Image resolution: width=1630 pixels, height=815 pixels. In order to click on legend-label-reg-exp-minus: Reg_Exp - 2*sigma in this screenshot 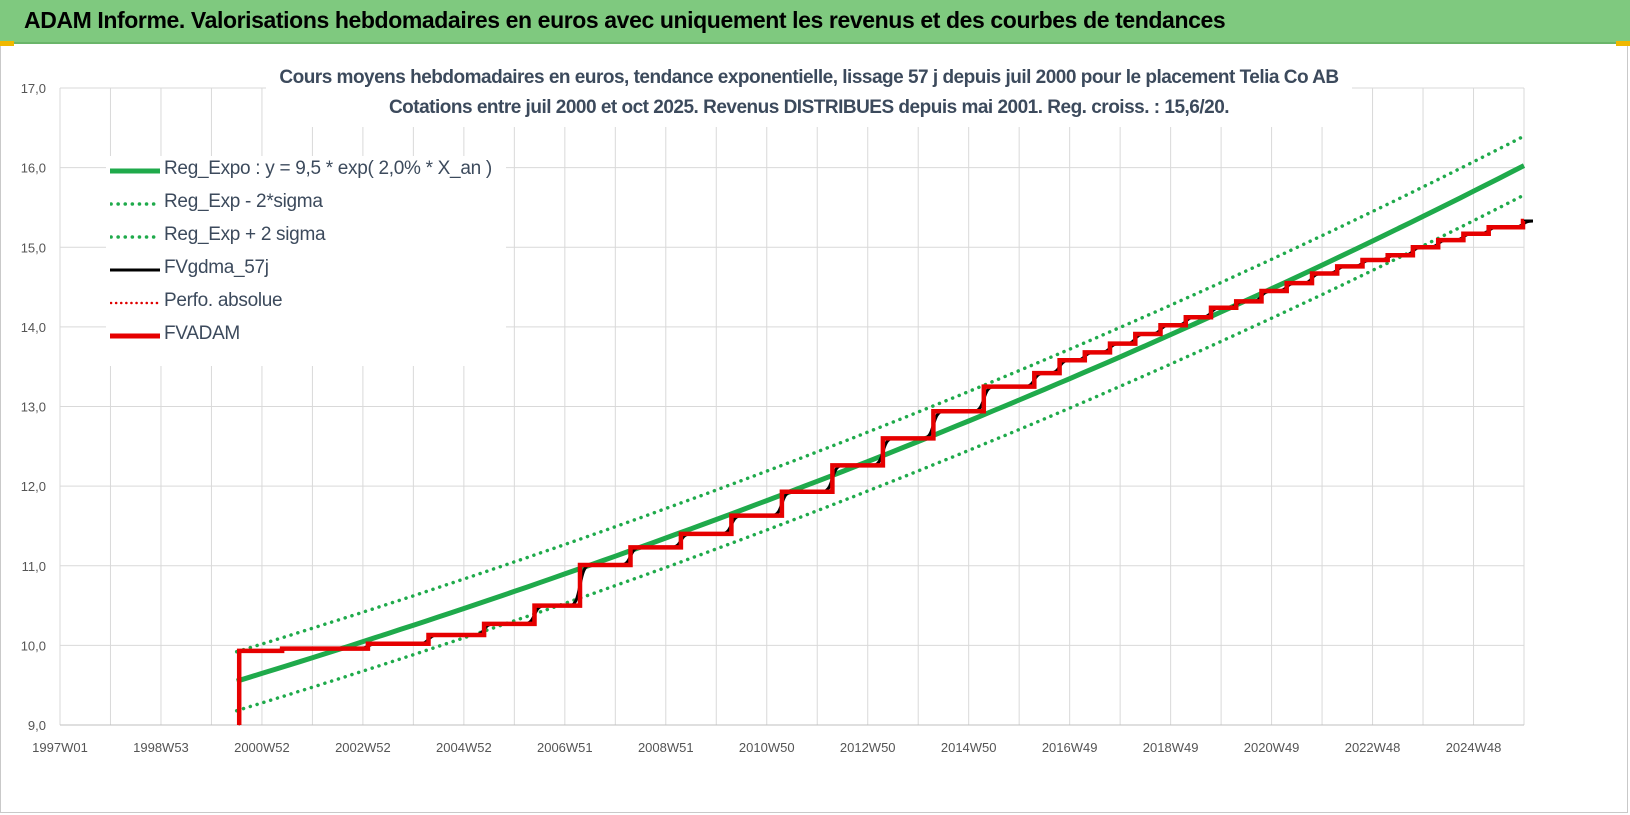, I will do `click(243, 201)`.